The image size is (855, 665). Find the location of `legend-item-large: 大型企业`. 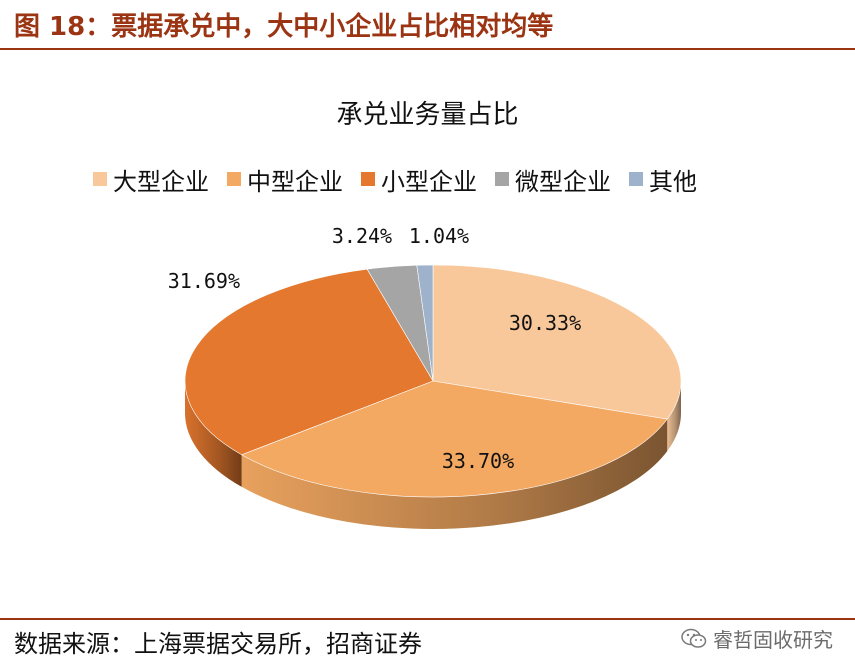

legend-item-large: 大型企业 is located at coordinates (151, 179).